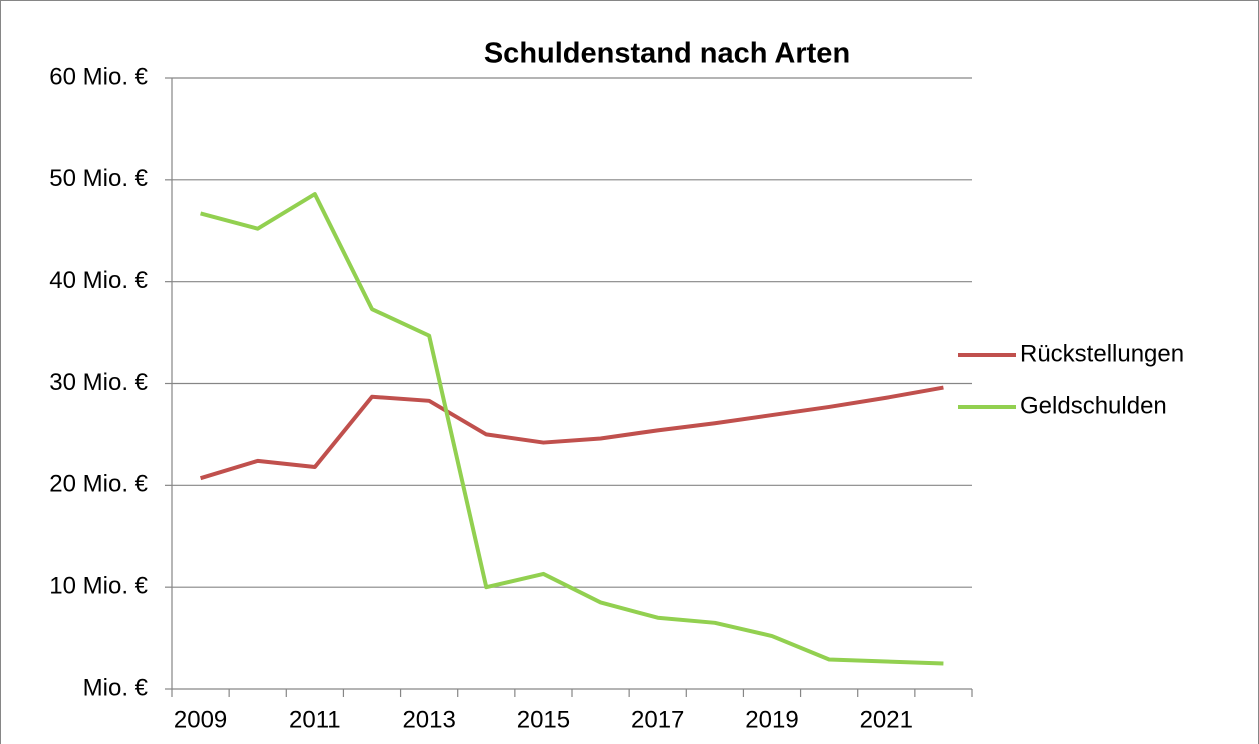 This screenshot has height=744, width=1259. I want to click on x-tick-label: 2009, so click(200, 719).